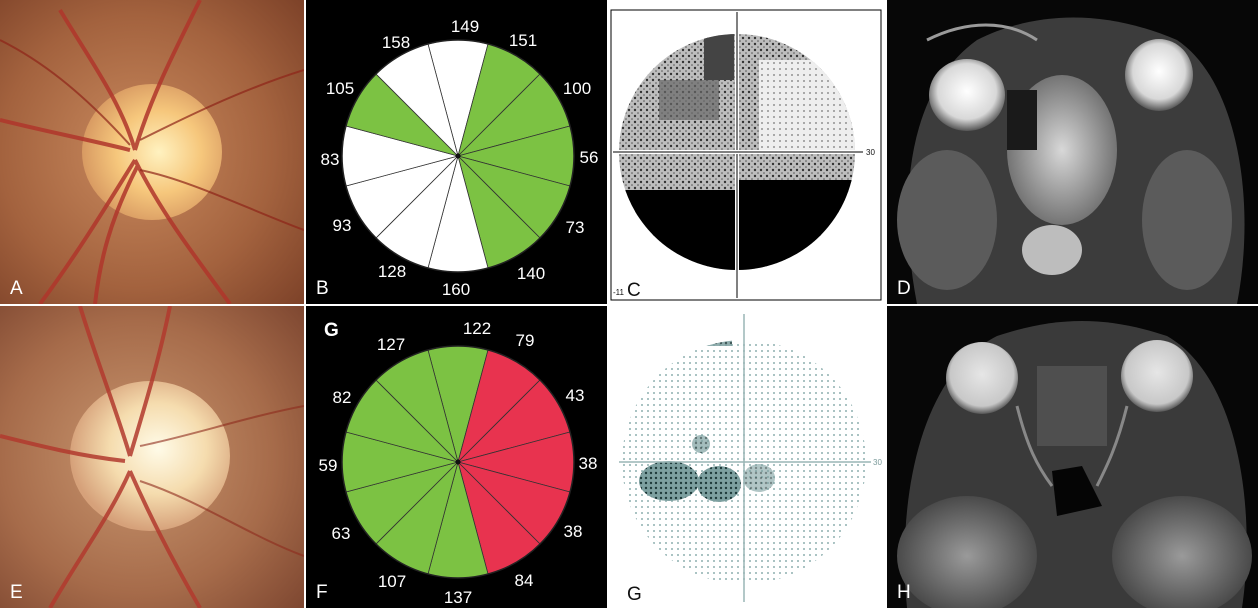 The width and height of the screenshot is (1258, 608). I want to click on sector-value: 100, so click(577, 88).